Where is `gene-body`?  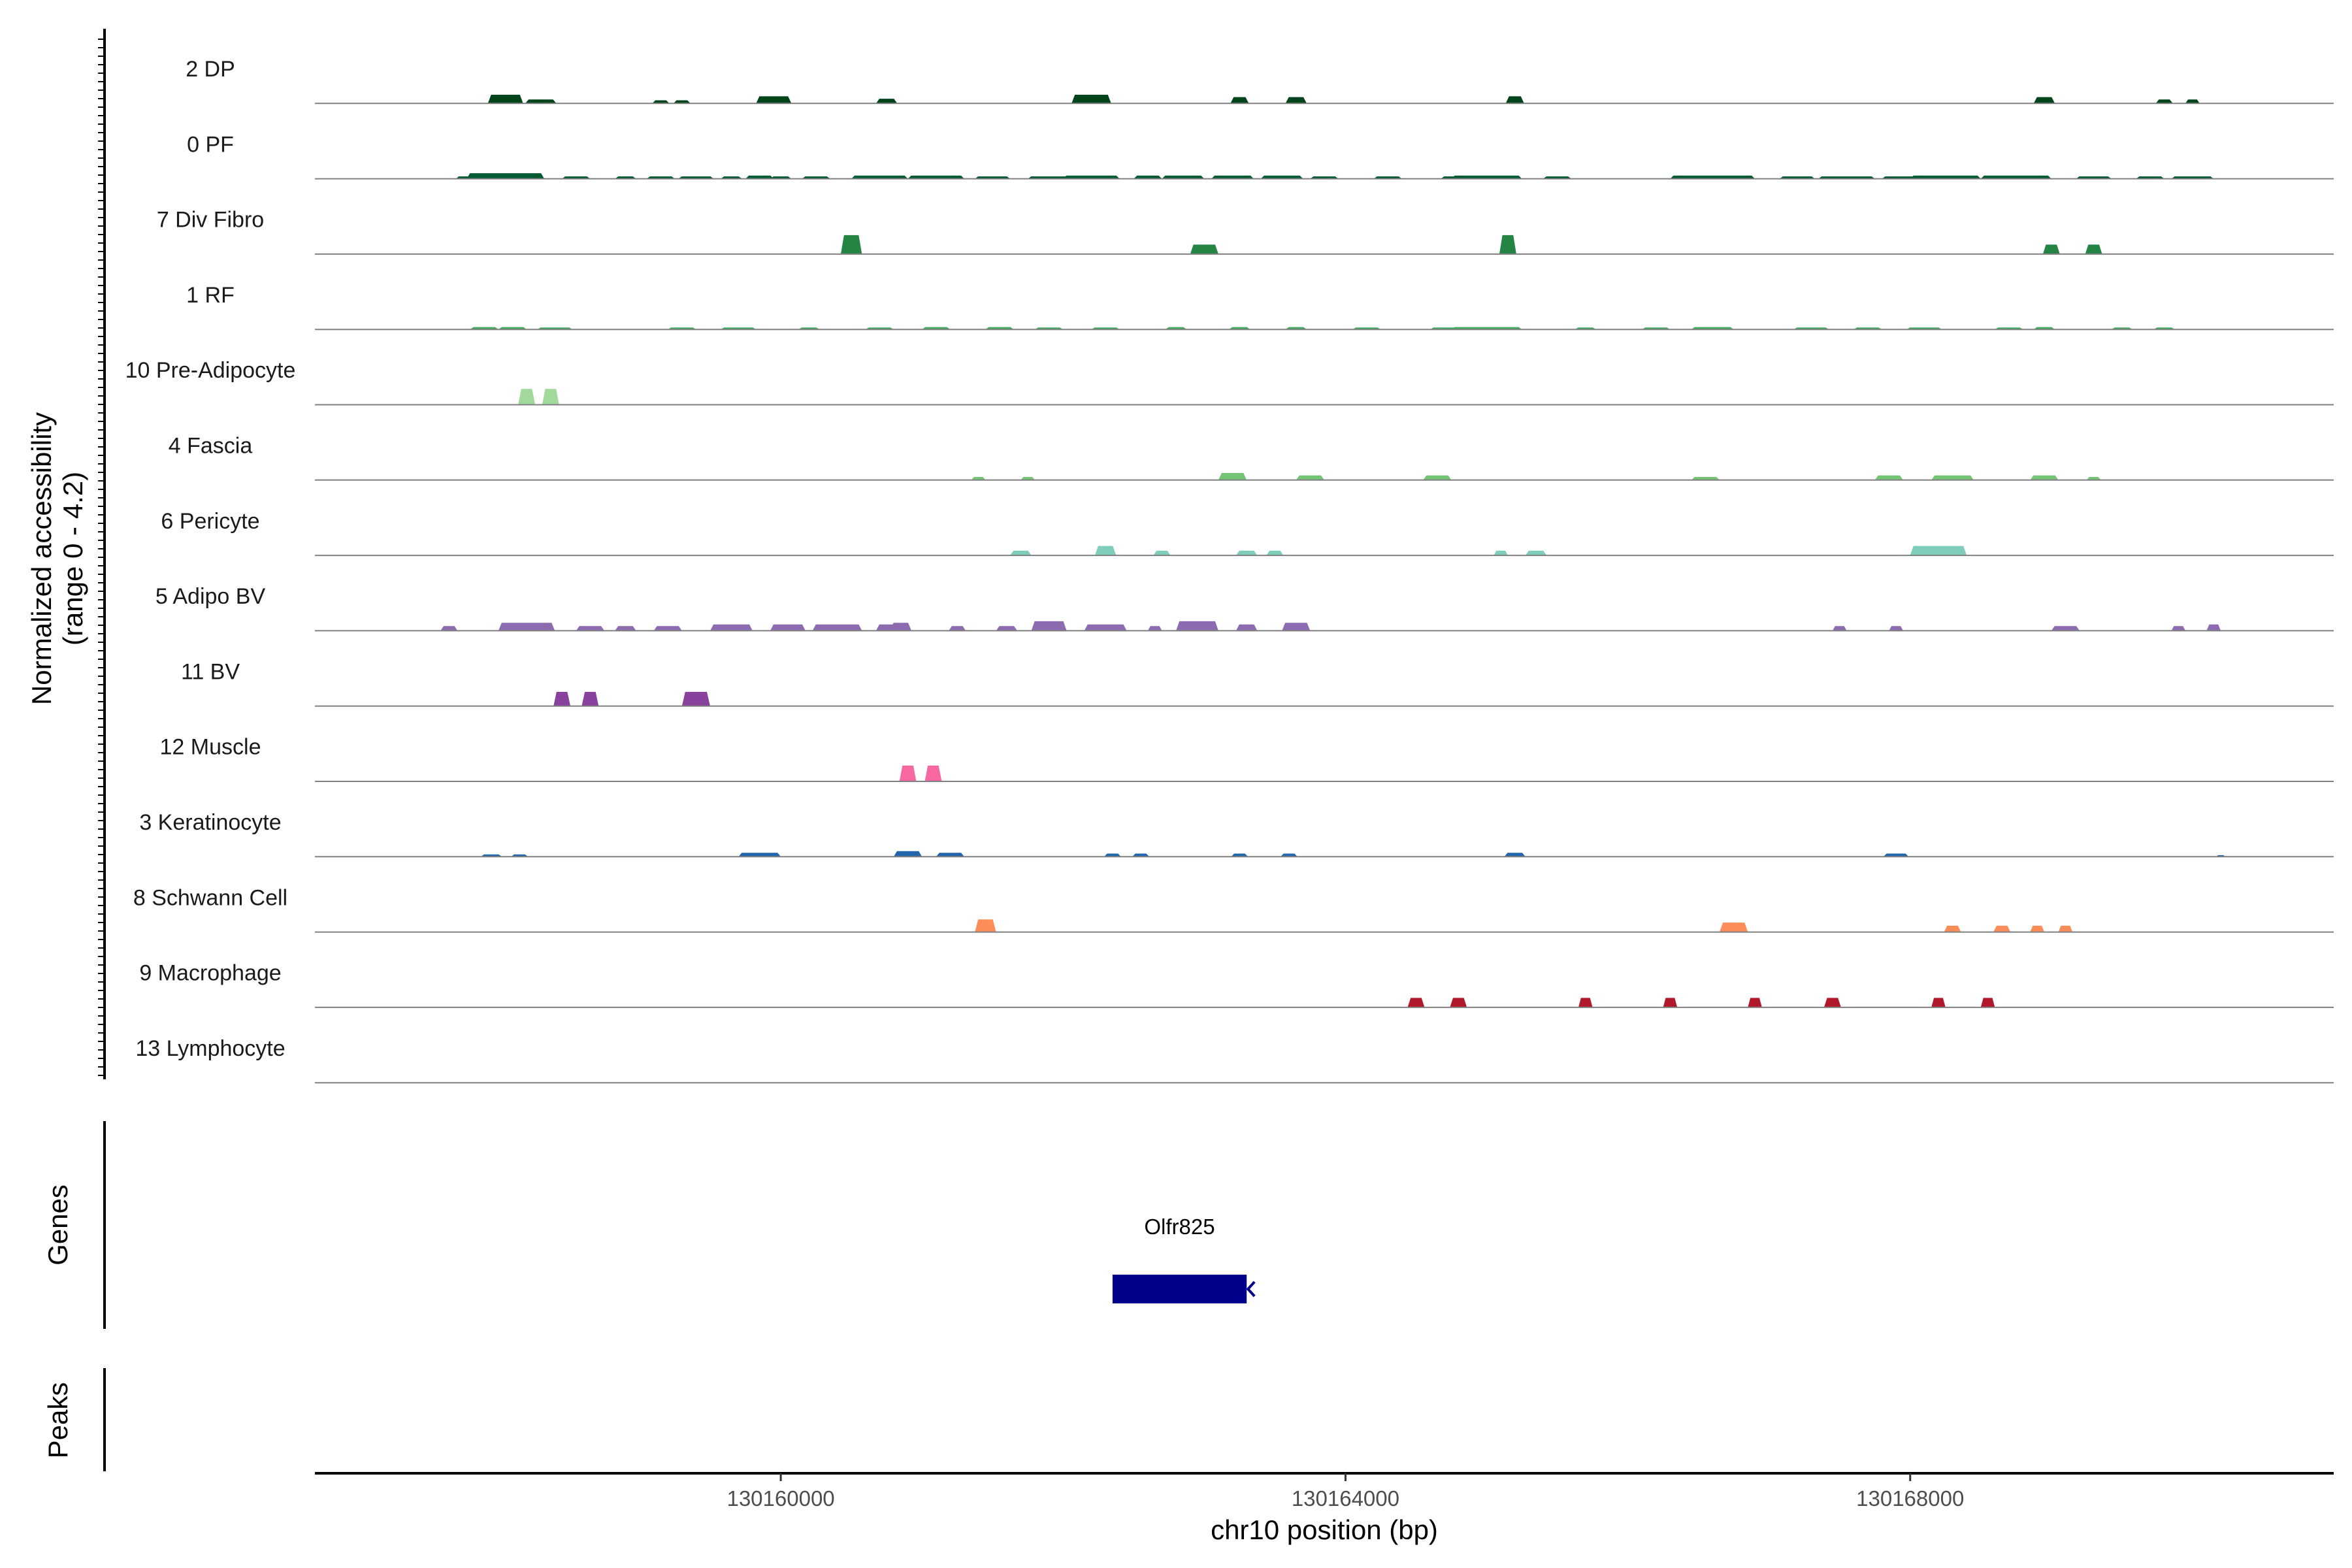 gene-body is located at coordinates (1179, 1289).